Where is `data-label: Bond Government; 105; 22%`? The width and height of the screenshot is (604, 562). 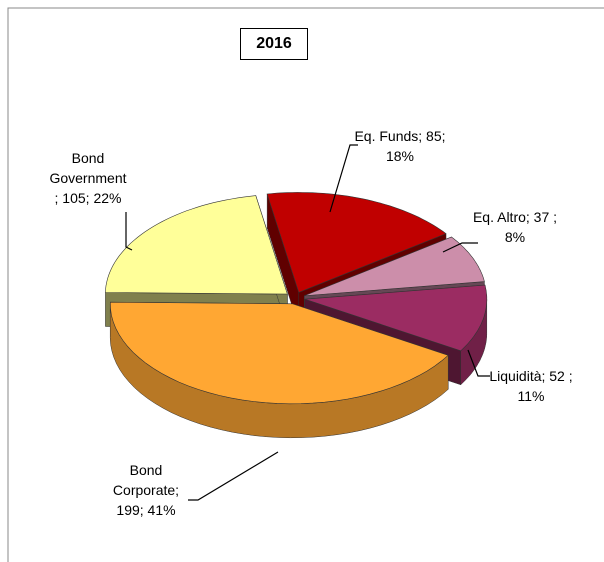 data-label: Bond Government; 105; 22% is located at coordinates (88, 178).